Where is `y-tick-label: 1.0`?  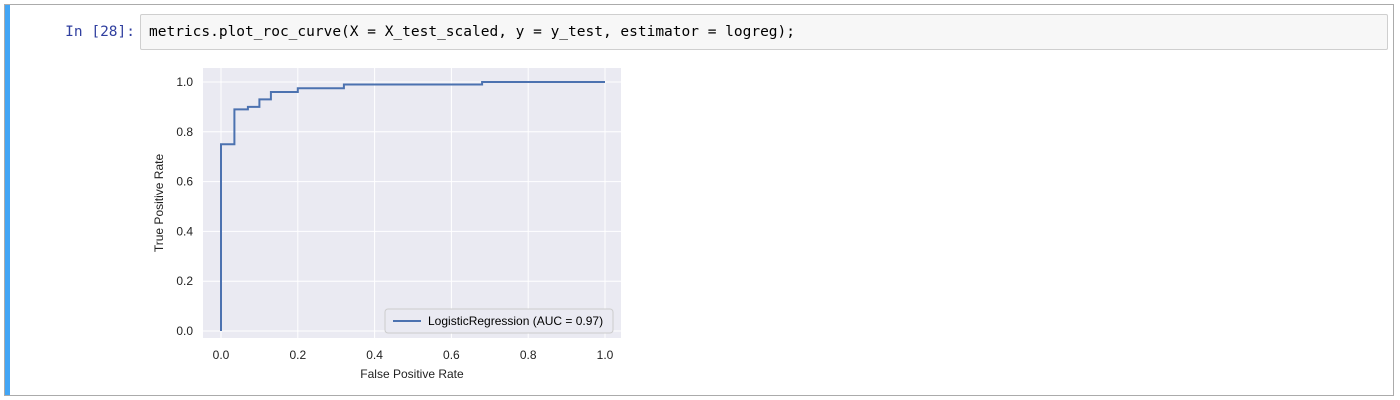 y-tick-label: 1.0 is located at coordinates (184, 82).